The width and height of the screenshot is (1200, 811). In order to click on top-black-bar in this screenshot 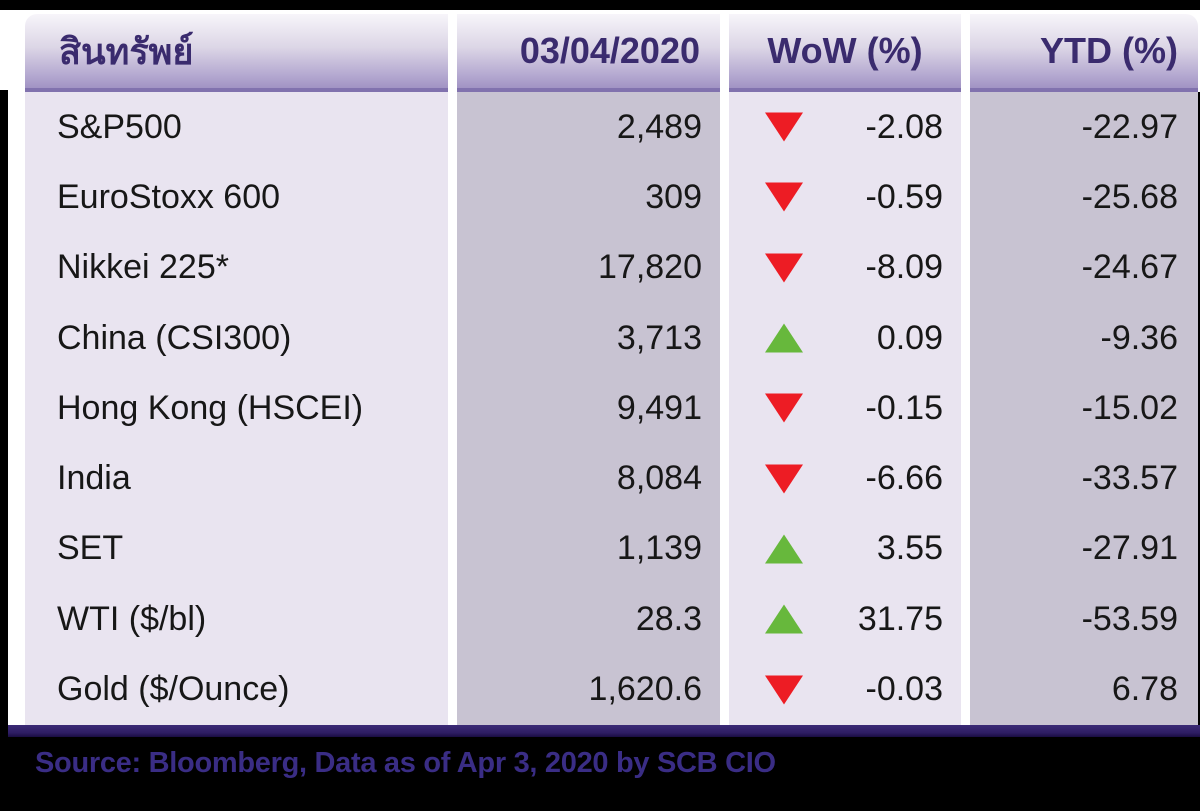, I will do `click(600, 5)`.